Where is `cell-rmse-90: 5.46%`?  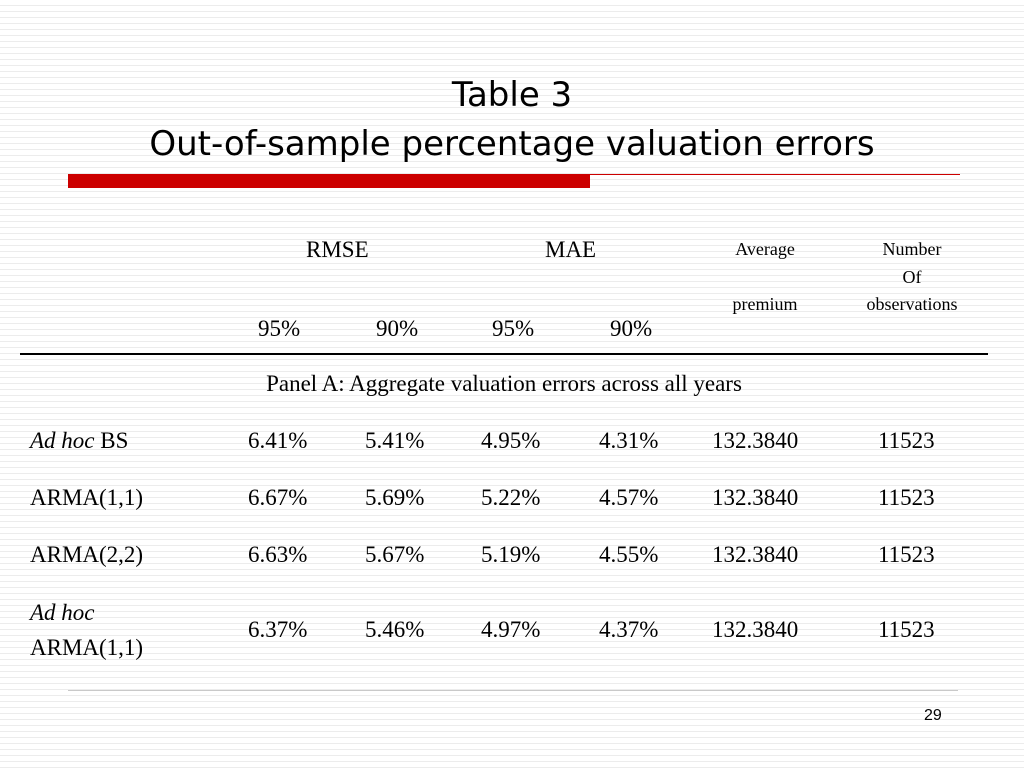 cell-rmse-90: 5.46% is located at coordinates (395, 629).